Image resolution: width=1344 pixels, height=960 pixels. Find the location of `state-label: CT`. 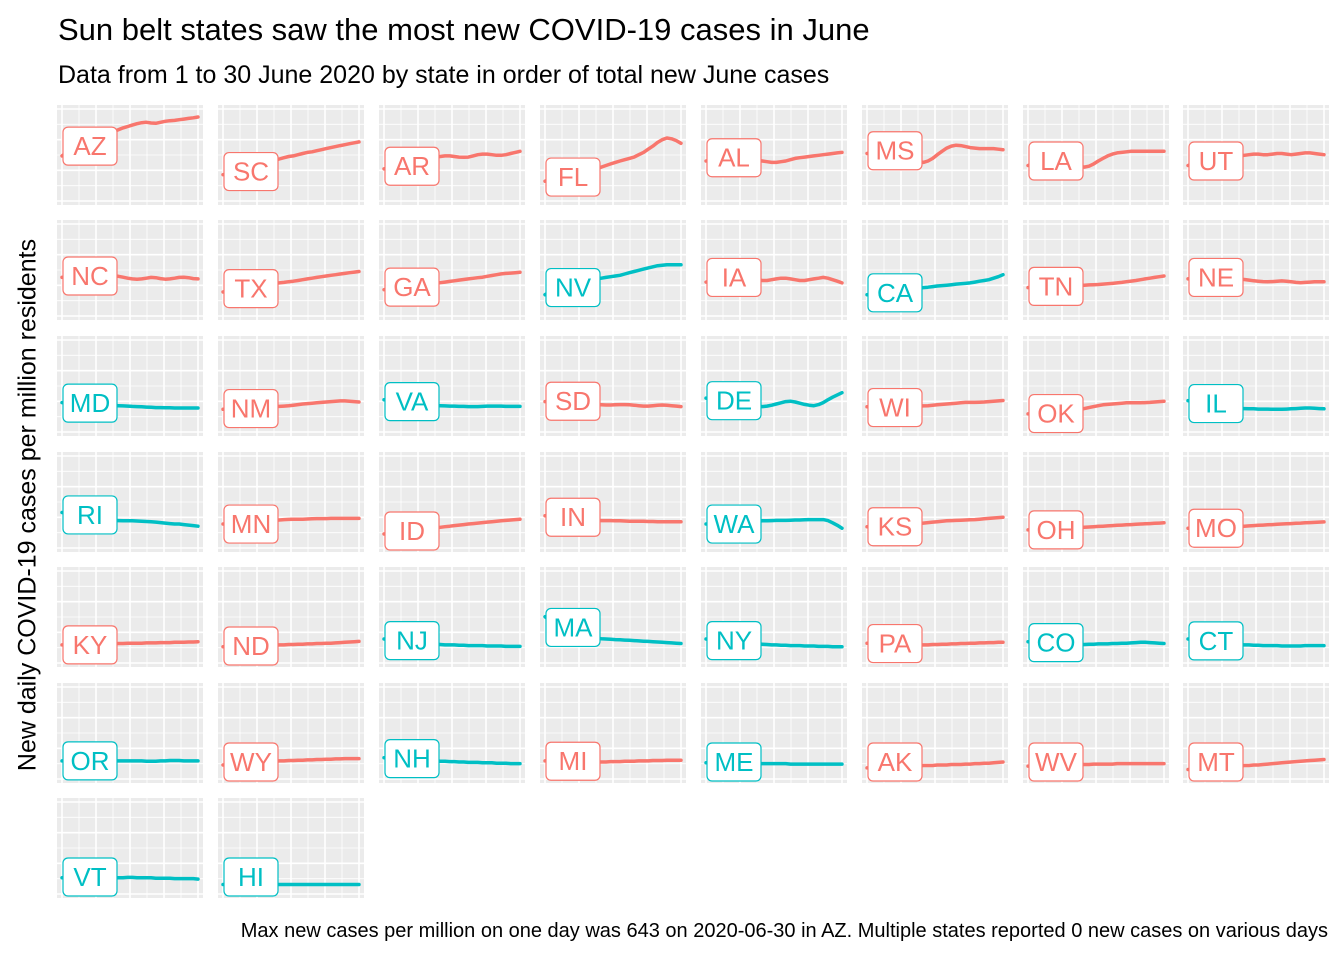

state-label: CT is located at coordinates (1216, 641).